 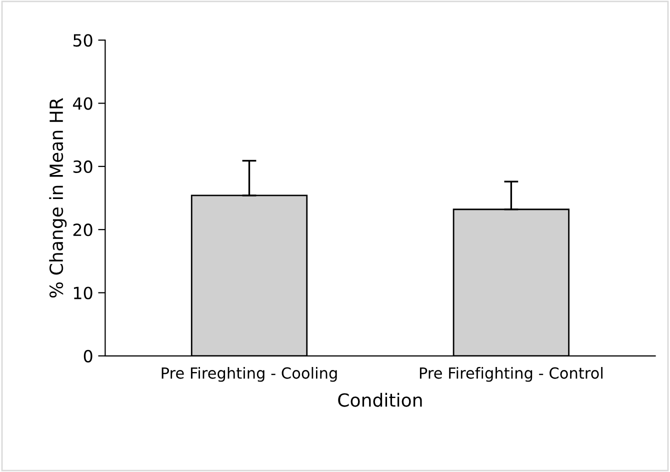 What do you see at coordinates (511, 374) in the screenshot?
I see `x-tick-label: Pre Firefighting - Control` at bounding box center [511, 374].